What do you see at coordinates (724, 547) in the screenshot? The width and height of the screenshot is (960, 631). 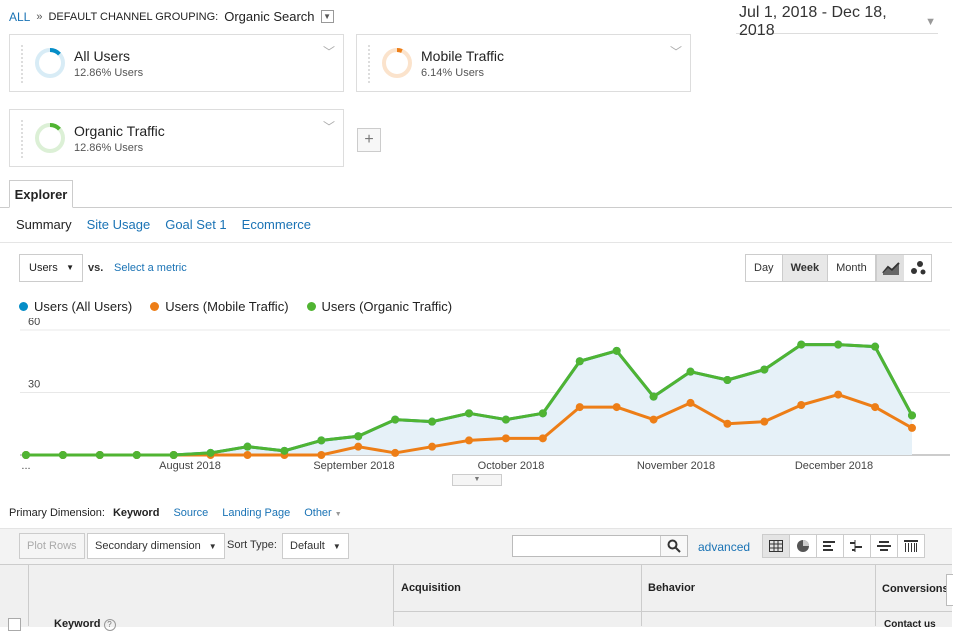 I see `advanced-filter-link: advanced` at bounding box center [724, 547].